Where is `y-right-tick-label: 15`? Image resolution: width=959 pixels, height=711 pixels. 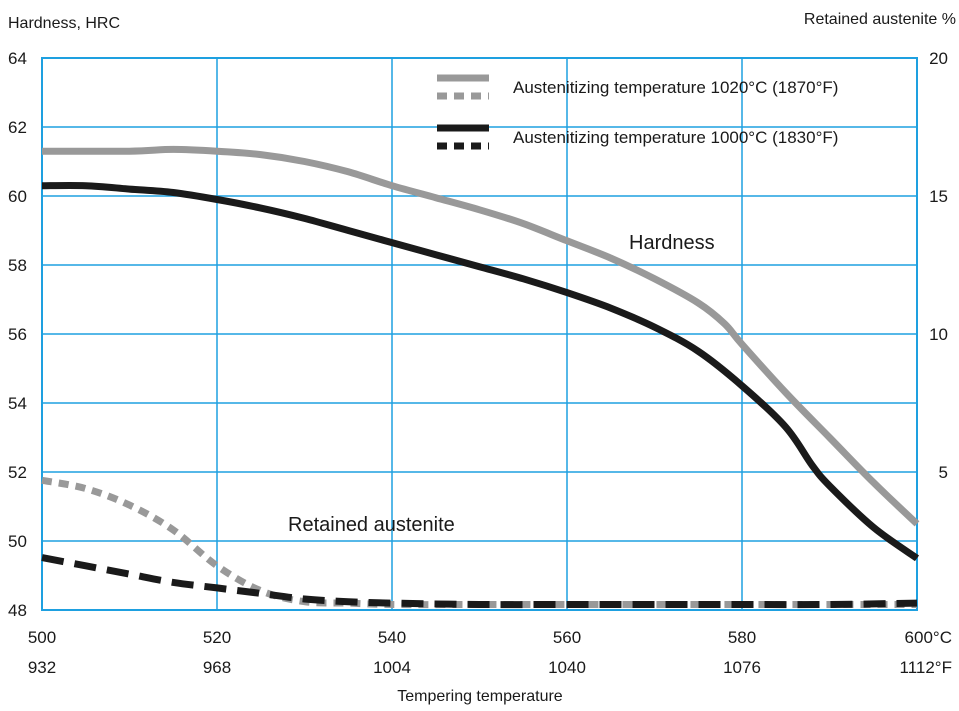 y-right-tick-label: 15 is located at coordinates (938, 196).